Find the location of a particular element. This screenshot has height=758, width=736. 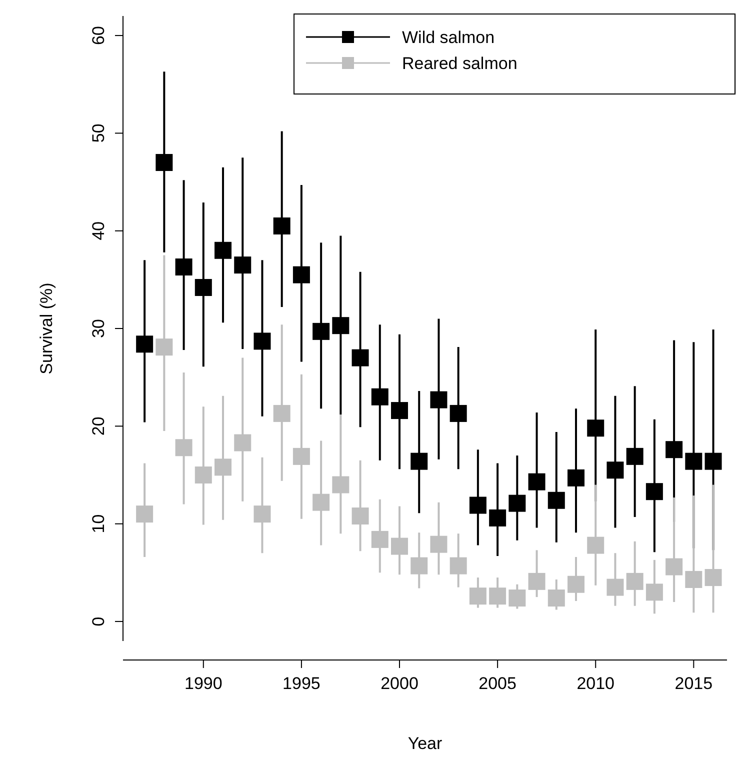

x-tick-label: 2000 is located at coordinates (399, 683).